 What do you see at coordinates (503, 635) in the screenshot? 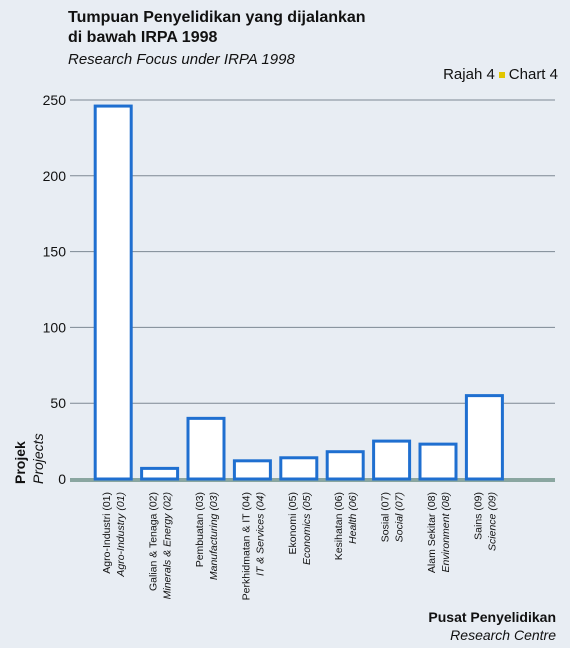
I see `x-axis-label-en: Research Centre` at bounding box center [503, 635].